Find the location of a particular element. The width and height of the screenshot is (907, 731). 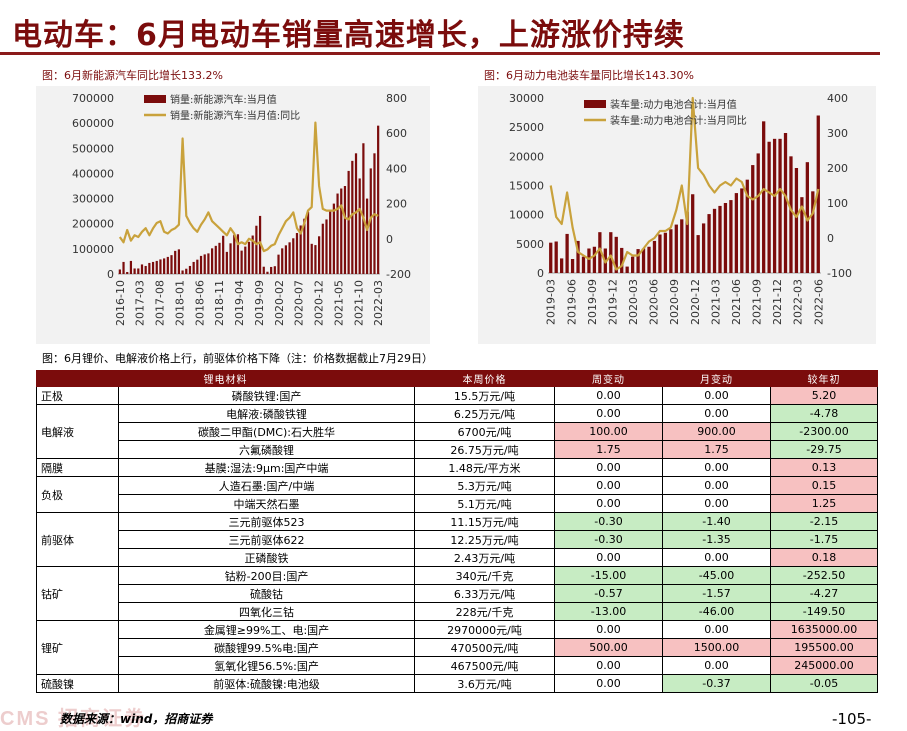

y-right-tick-label: 0 is located at coordinates (830, 238).